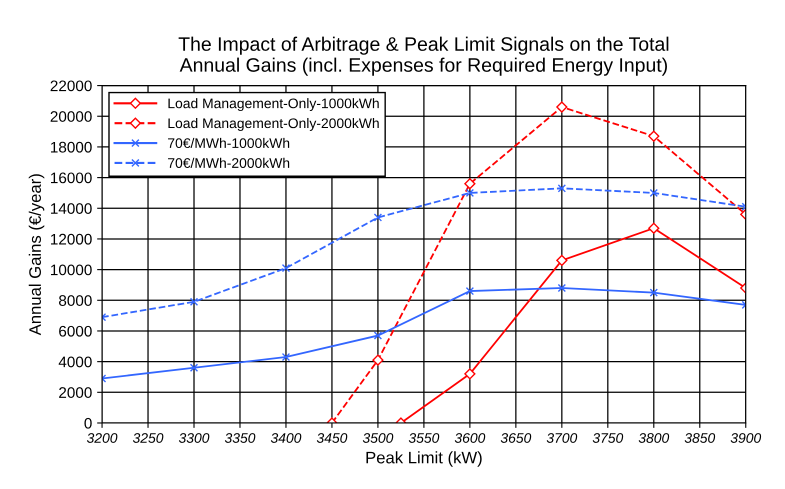  What do you see at coordinates (424, 459) in the screenshot?
I see `x-axis-title: Peak Limit (kW)` at bounding box center [424, 459].